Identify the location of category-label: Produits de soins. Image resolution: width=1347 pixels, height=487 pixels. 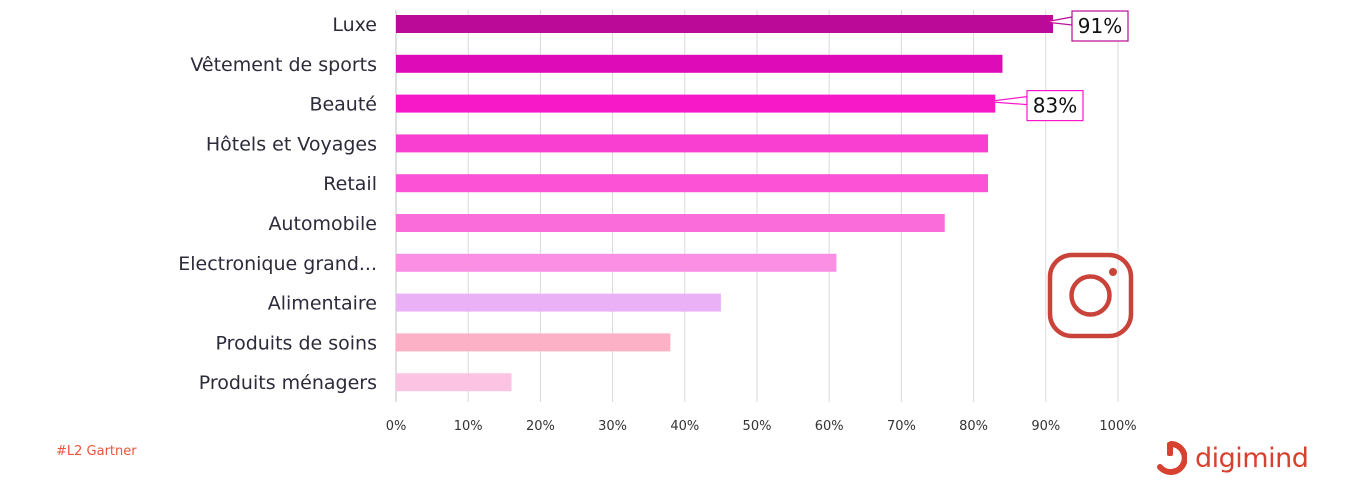
(296, 343).